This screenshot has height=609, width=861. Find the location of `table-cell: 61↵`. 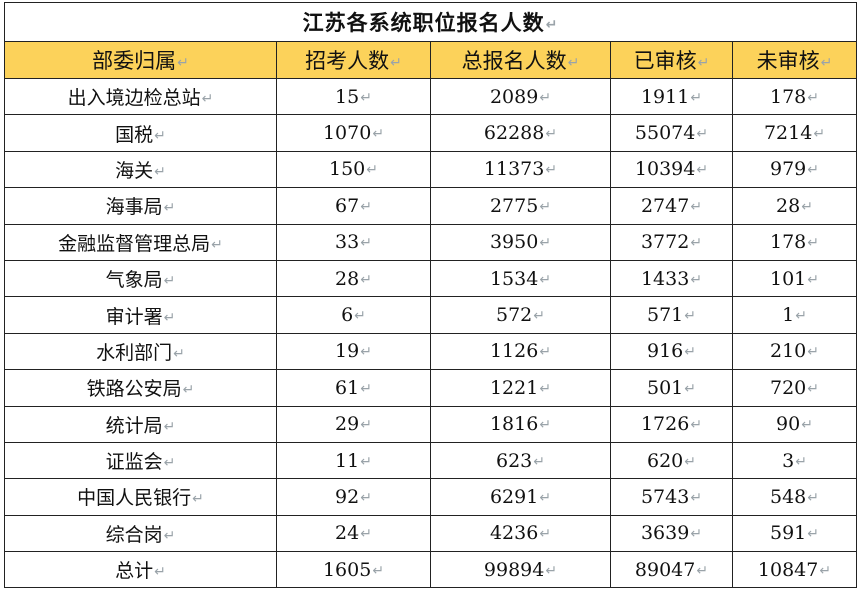

table-cell: 61↵ is located at coordinates (353, 388).